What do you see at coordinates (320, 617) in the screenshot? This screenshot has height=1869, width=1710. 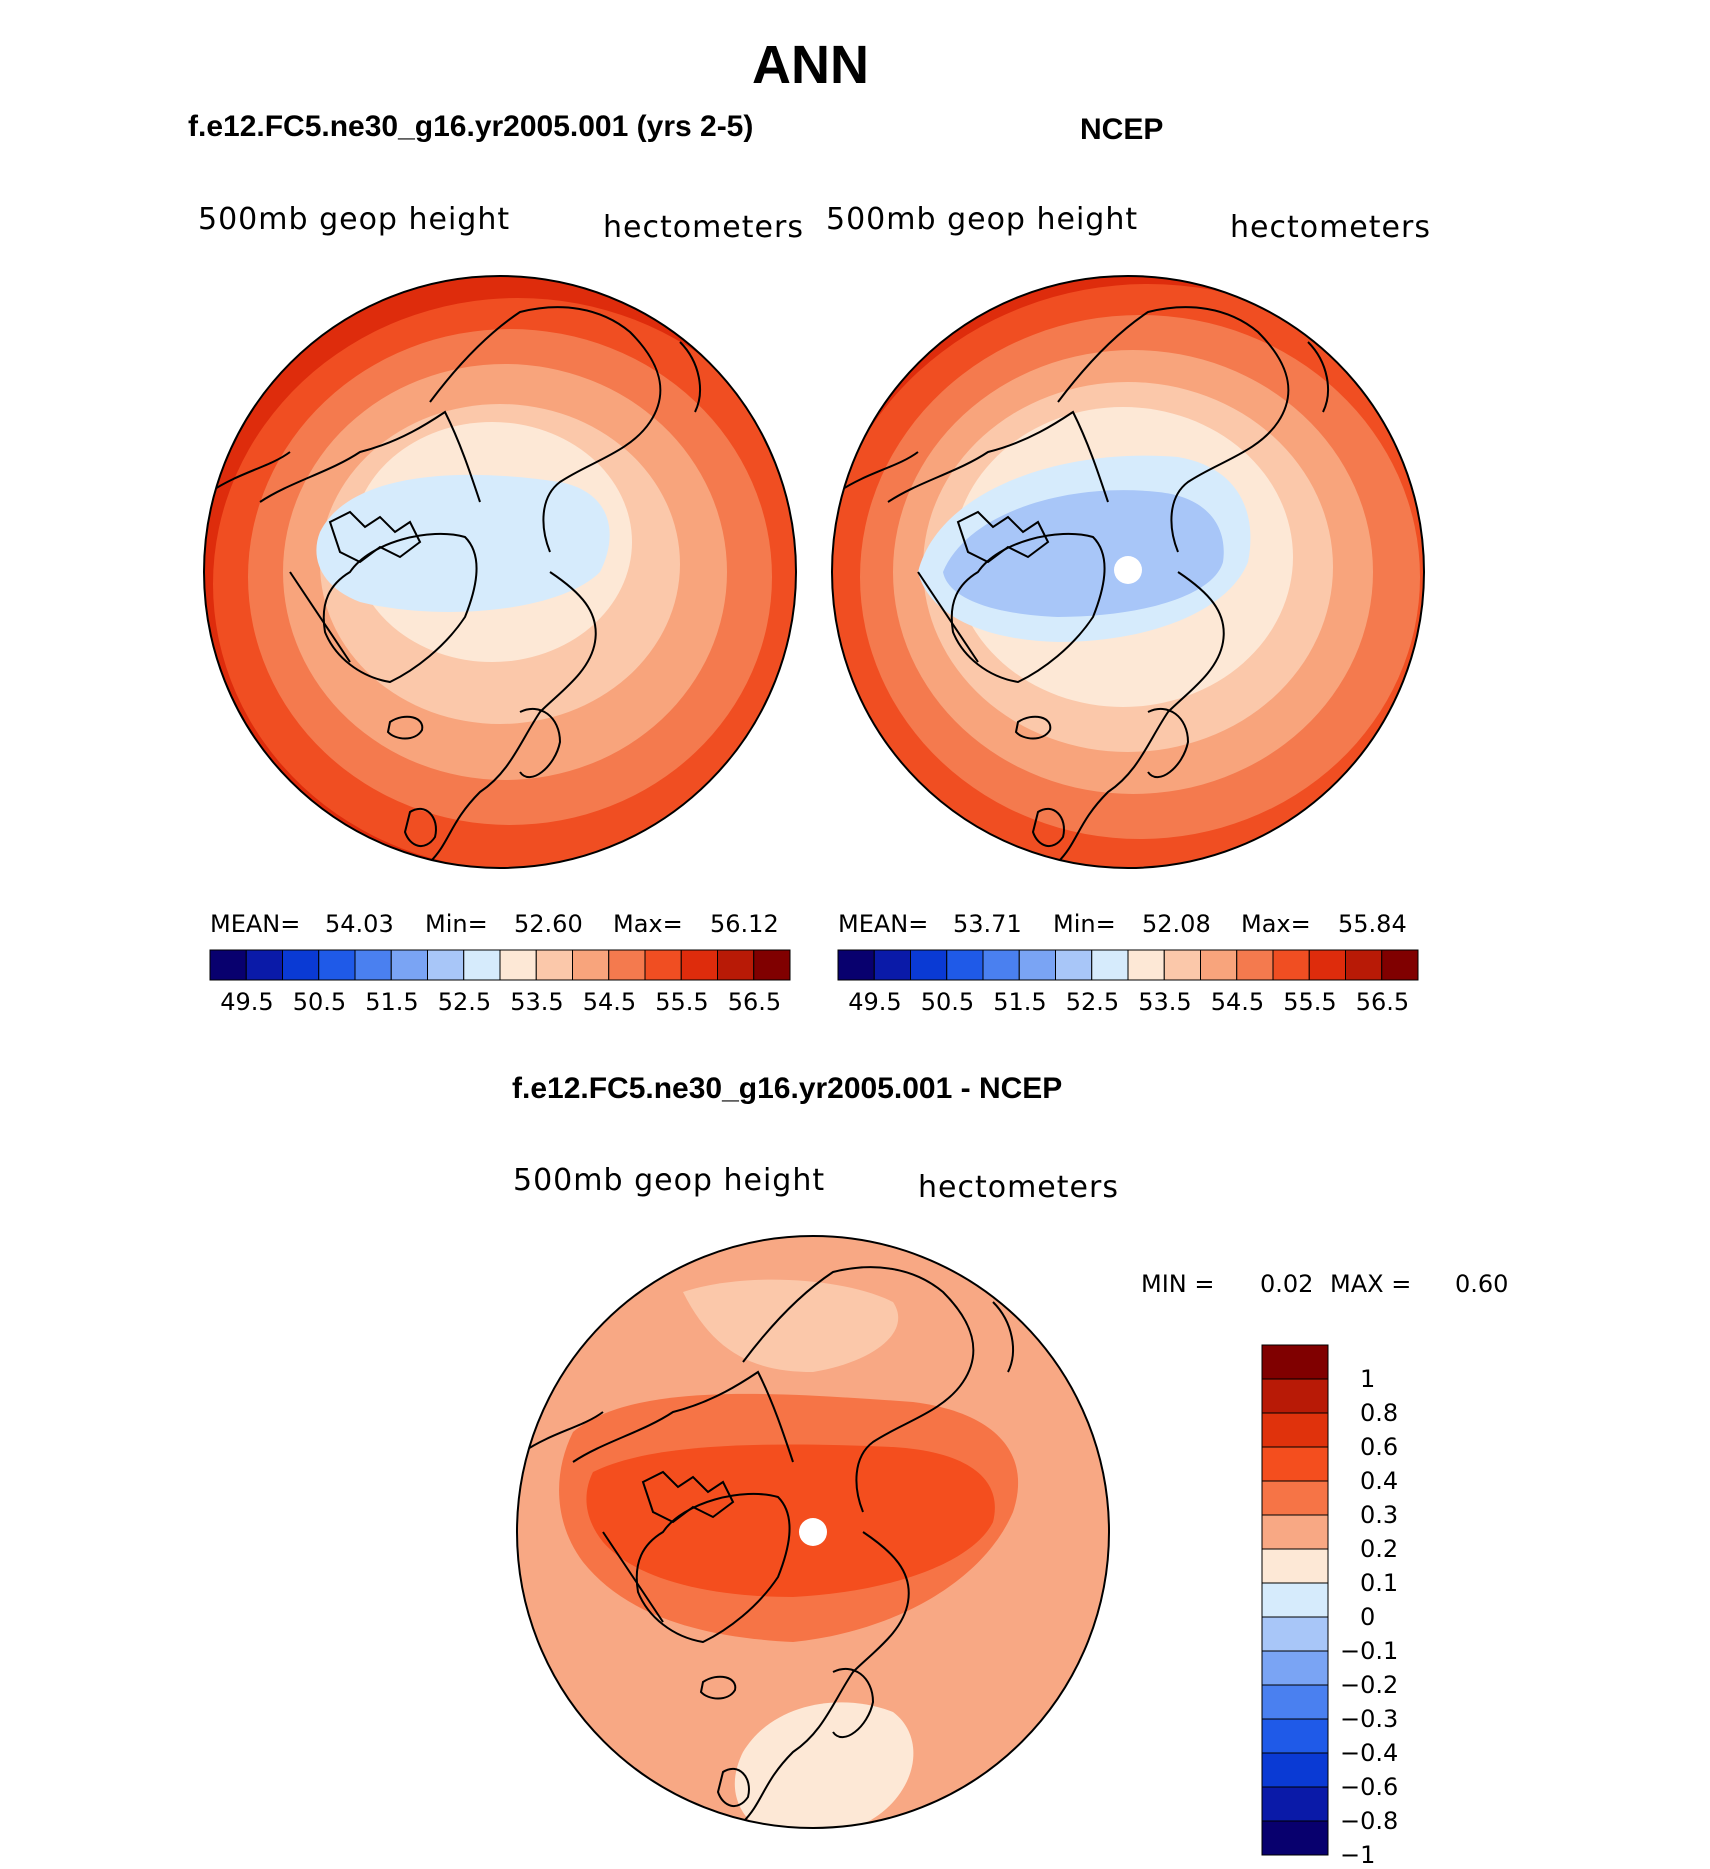 I see `map1-coast-hudson` at bounding box center [320, 617].